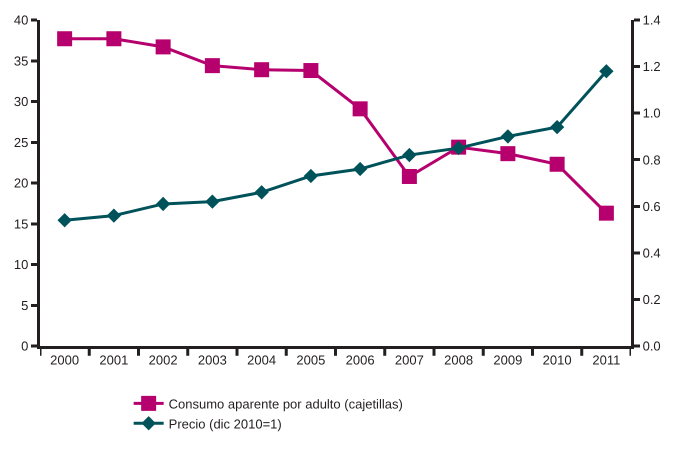 This screenshot has width=686, height=450. What do you see at coordinates (21, 224) in the screenshot?
I see `y-tick-label: 15` at bounding box center [21, 224].